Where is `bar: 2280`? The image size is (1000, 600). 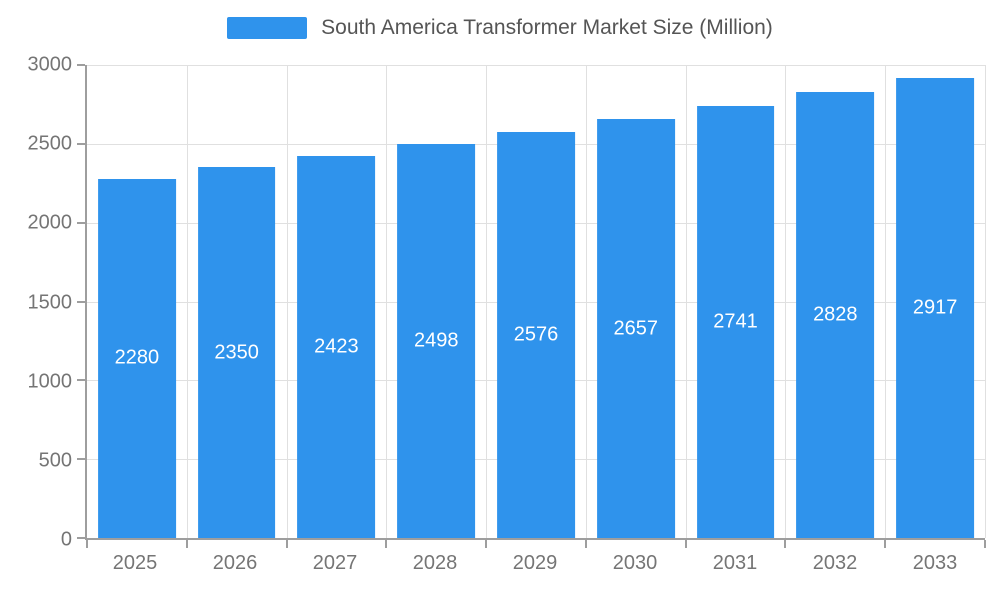 bar: 2280 is located at coordinates (136, 358).